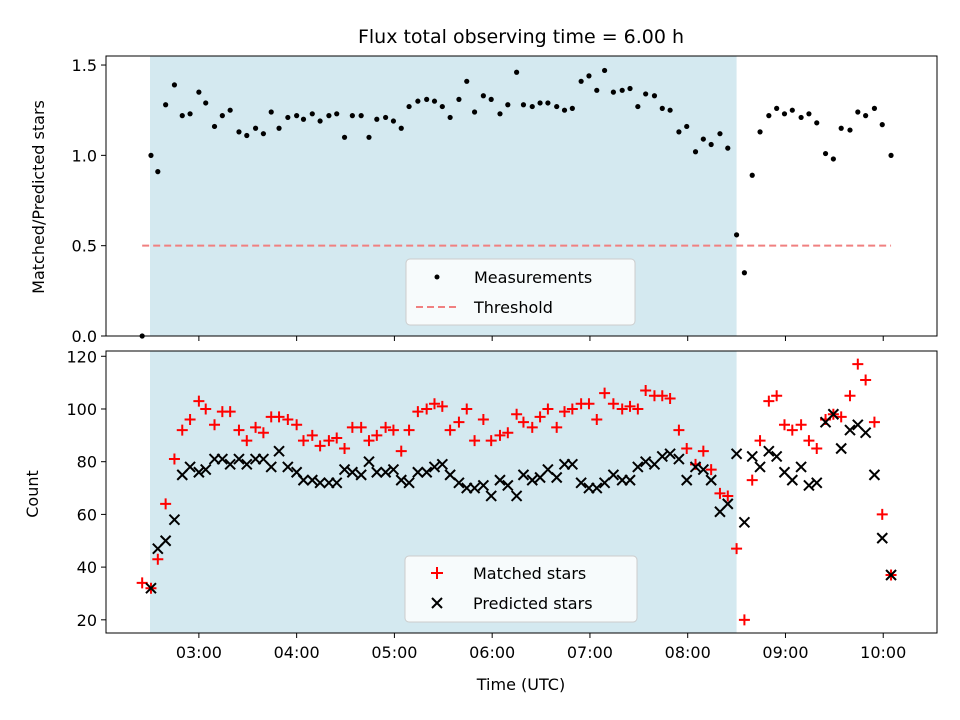 Image resolution: width=960 pixels, height=720 pixels. What do you see at coordinates (533, 603) in the screenshot?
I see `legend-predicted-label: Predicted stars` at bounding box center [533, 603].